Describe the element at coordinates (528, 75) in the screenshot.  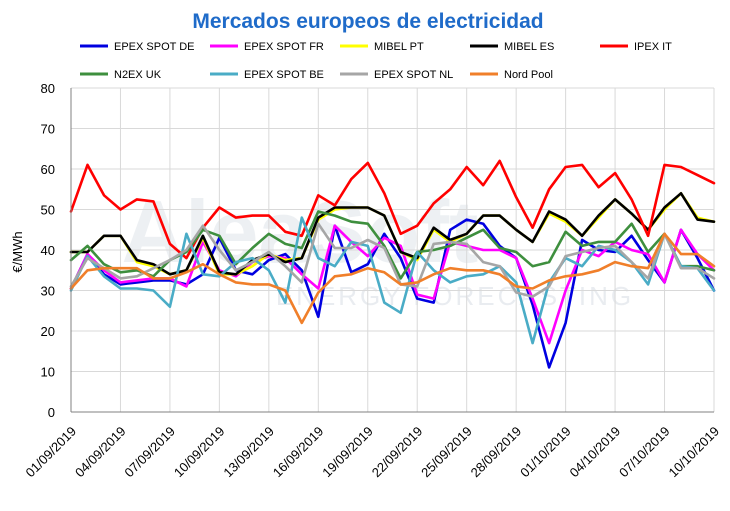
I see `legend-label: Nord Pool` at that location.